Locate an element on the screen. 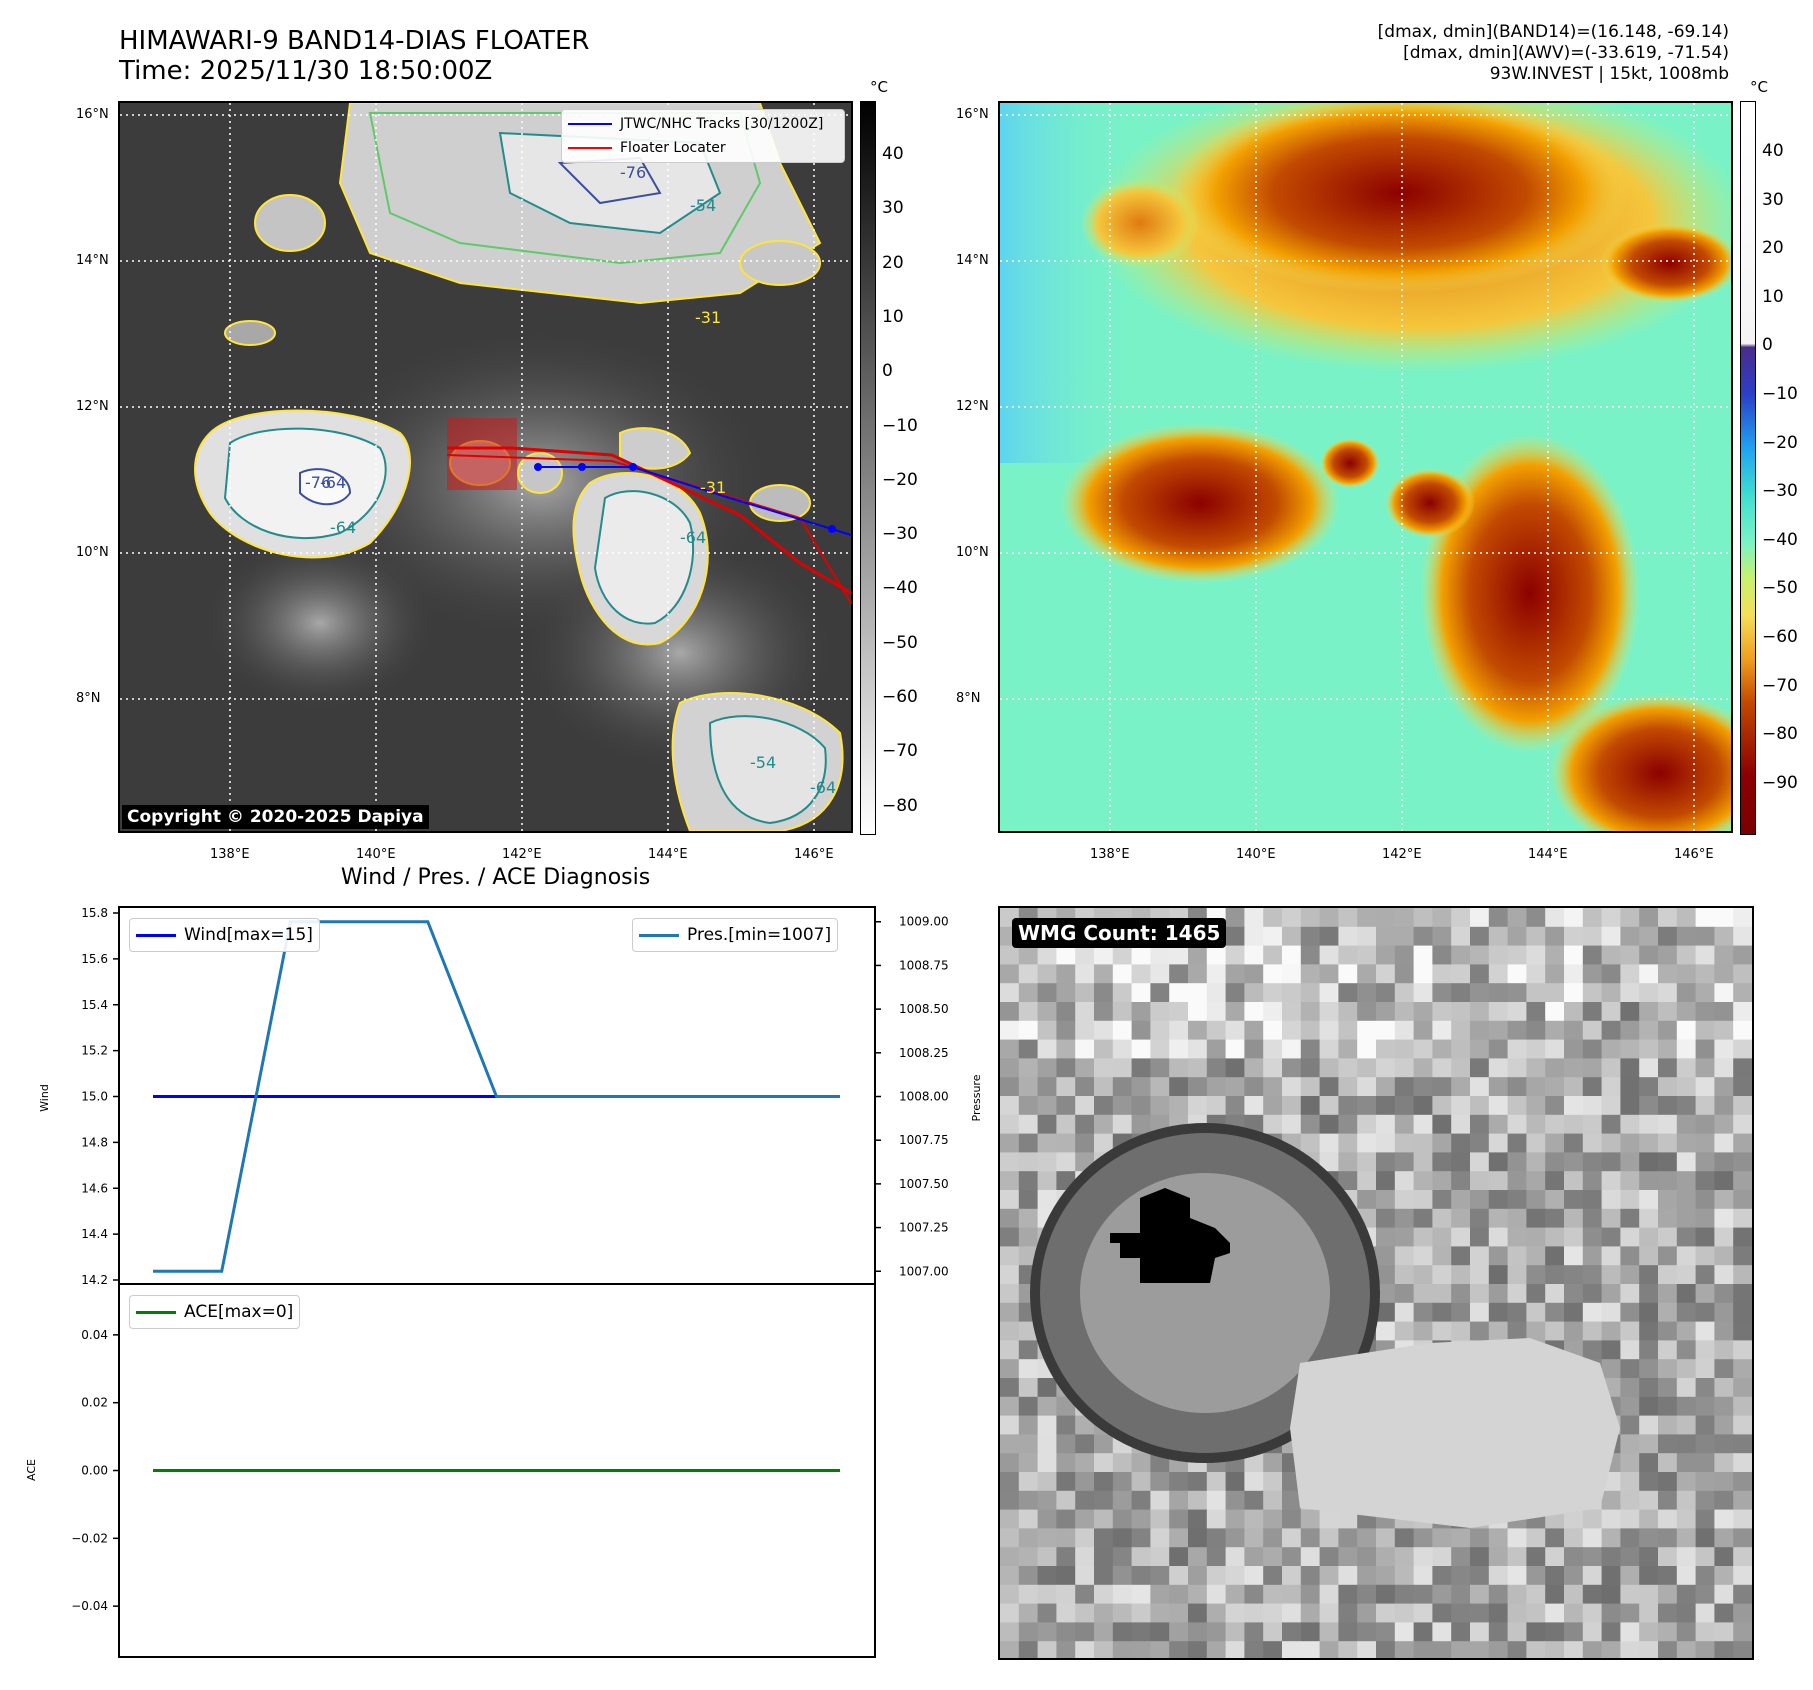 The height and width of the screenshot is (1690, 1813). stats-line1: [dmax, dmin](BAND14)=(16.148, -69.14) is located at coordinates (1553, 32).